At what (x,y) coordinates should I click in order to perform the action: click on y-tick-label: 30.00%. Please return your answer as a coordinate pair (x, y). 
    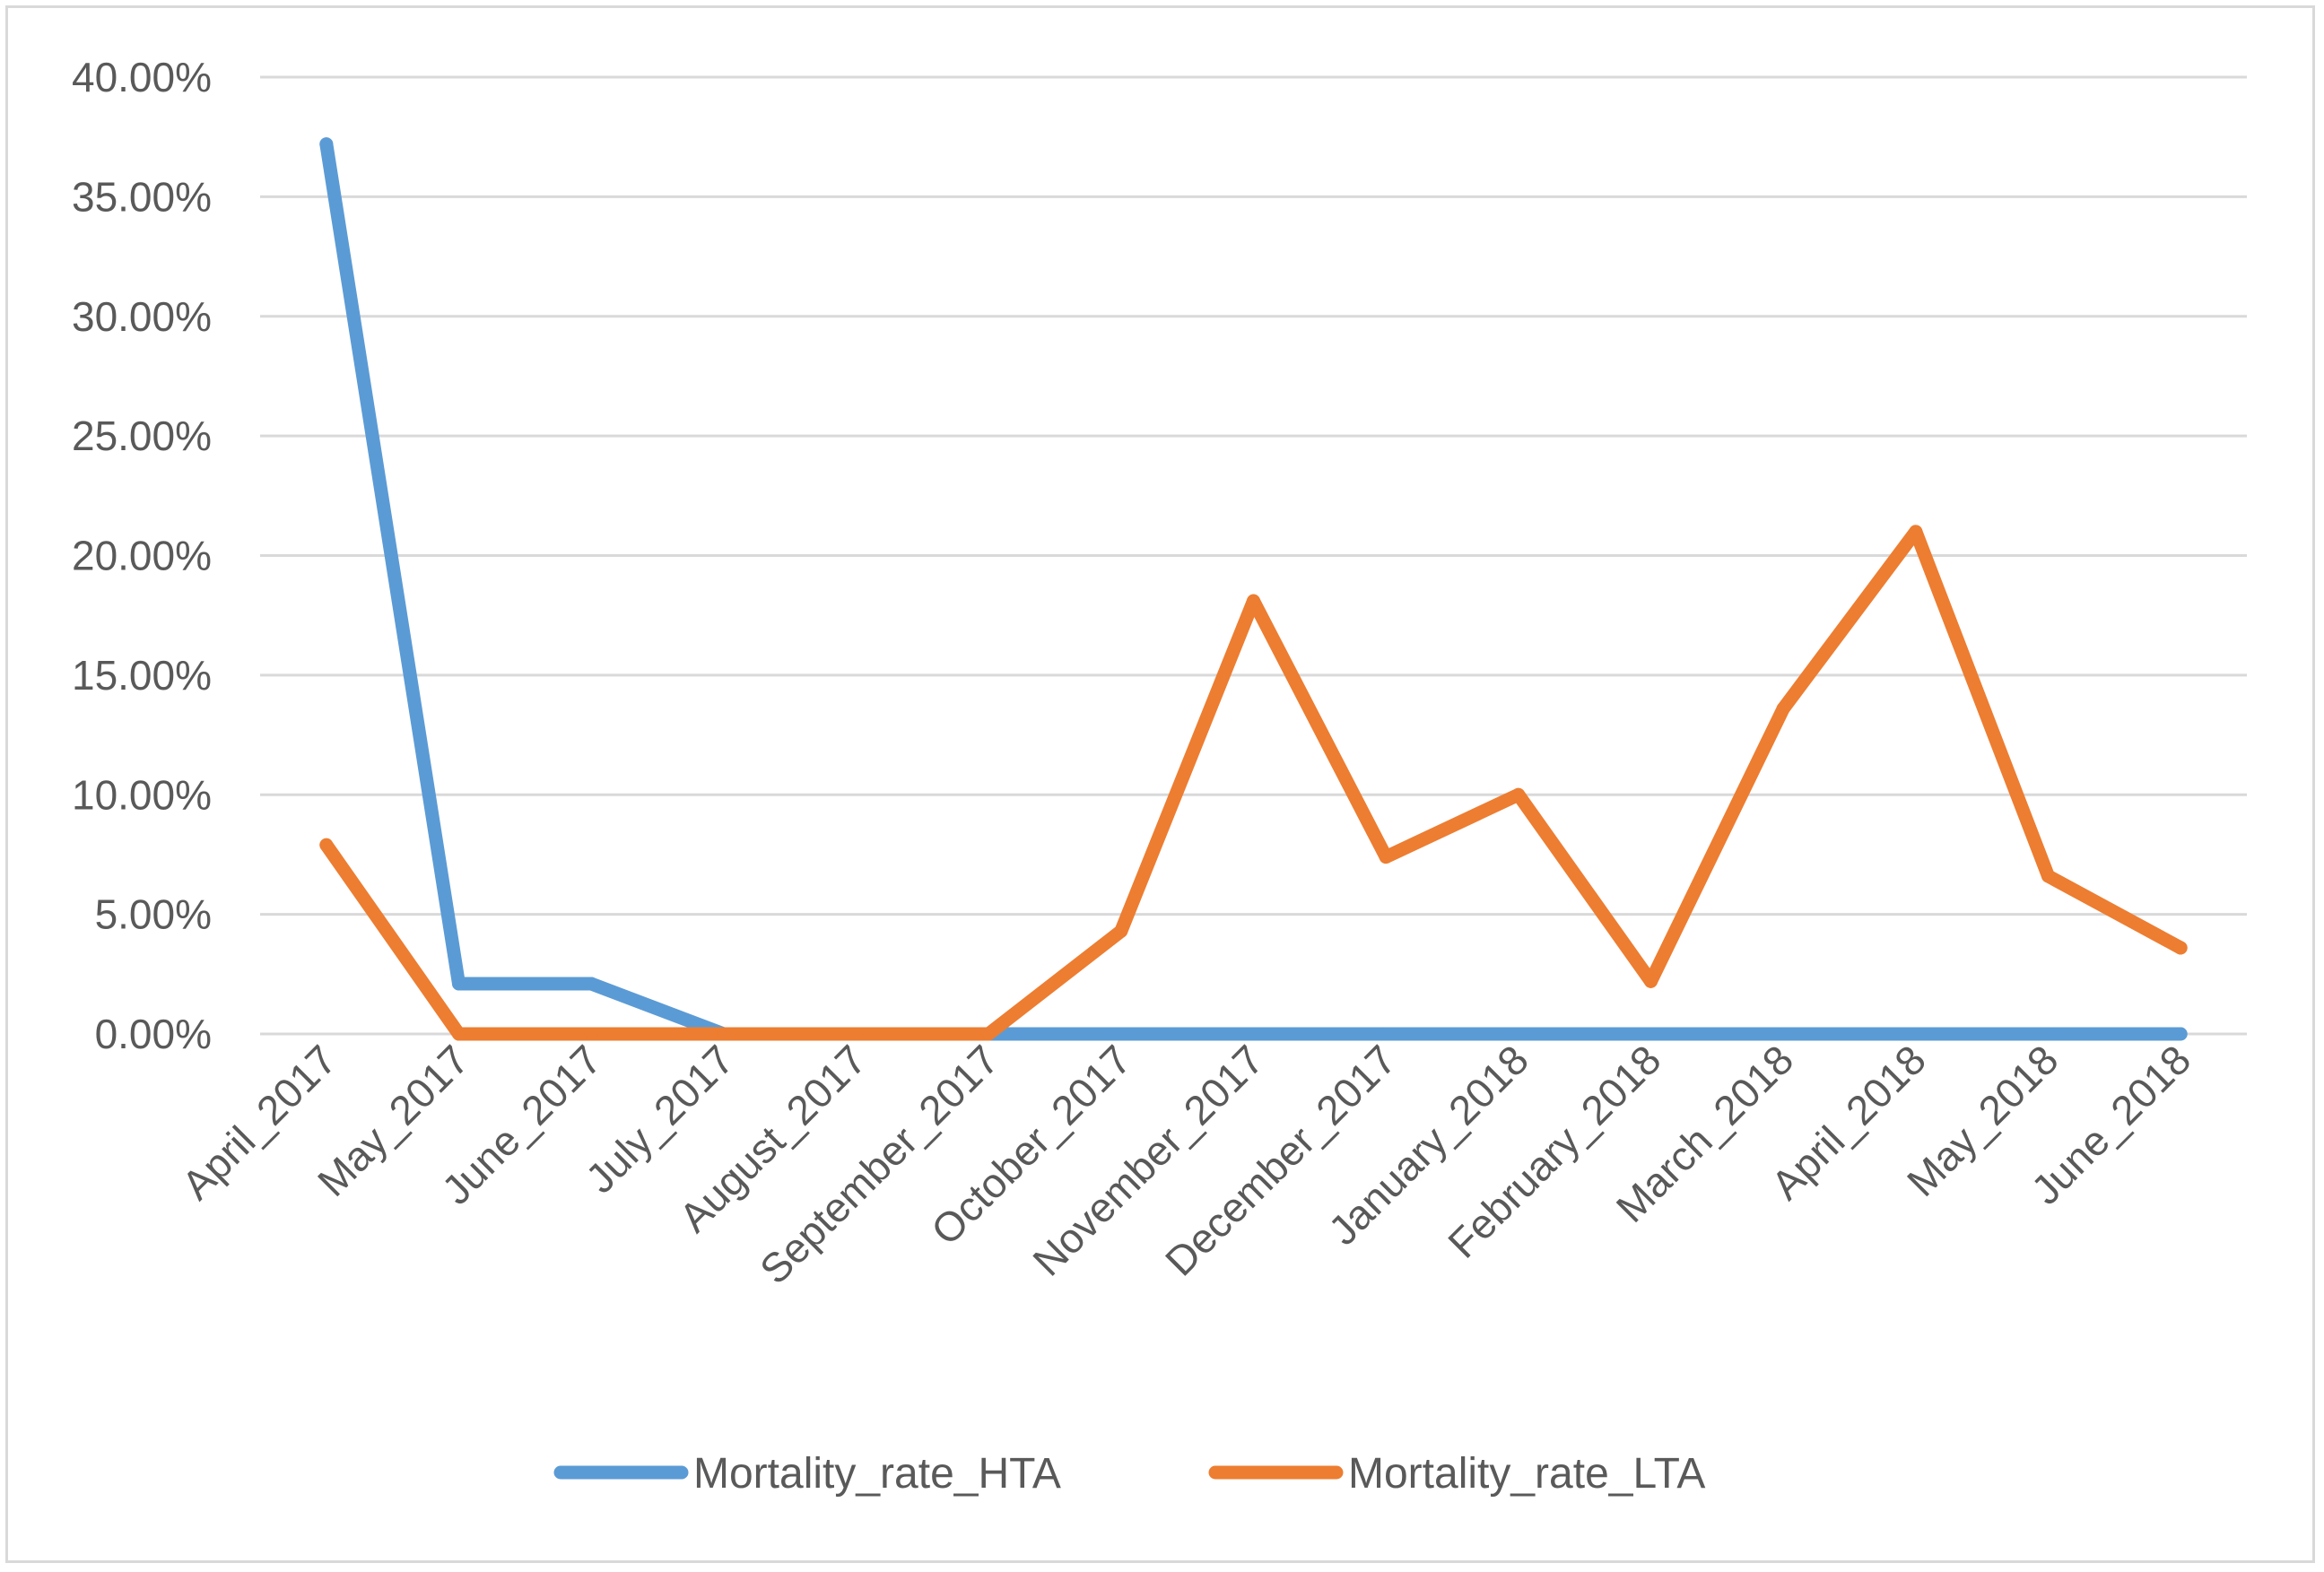
    Looking at the image, I should click on (142, 316).